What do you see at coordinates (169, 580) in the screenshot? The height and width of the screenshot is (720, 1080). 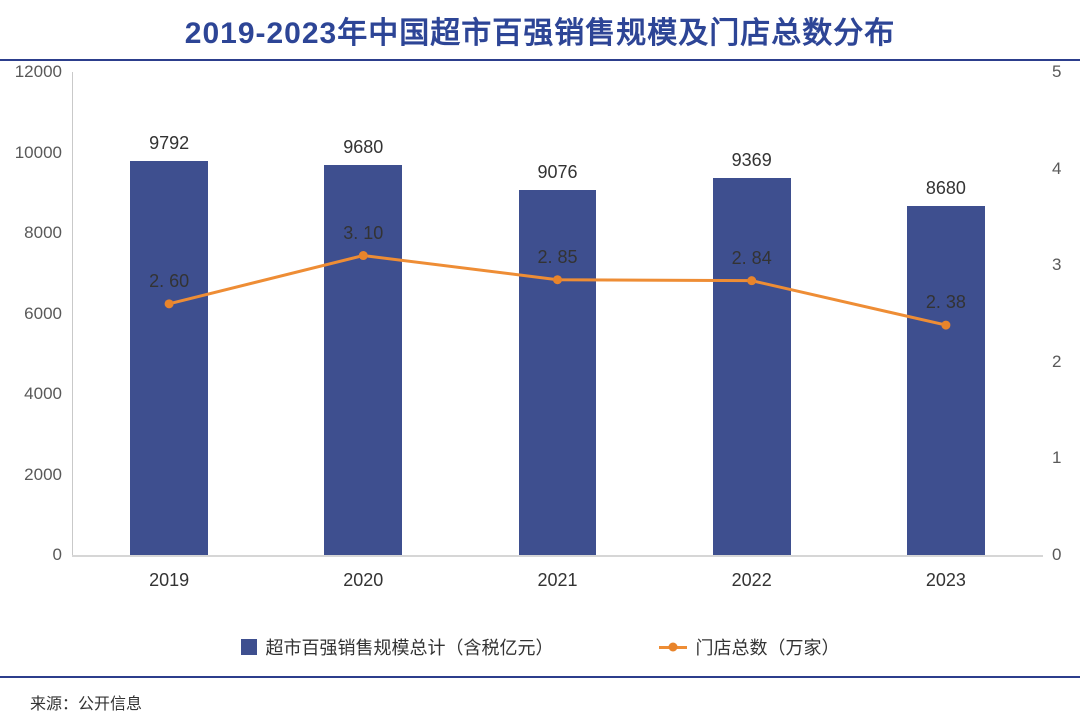 I see `x-tick-label-2019: 2019` at bounding box center [169, 580].